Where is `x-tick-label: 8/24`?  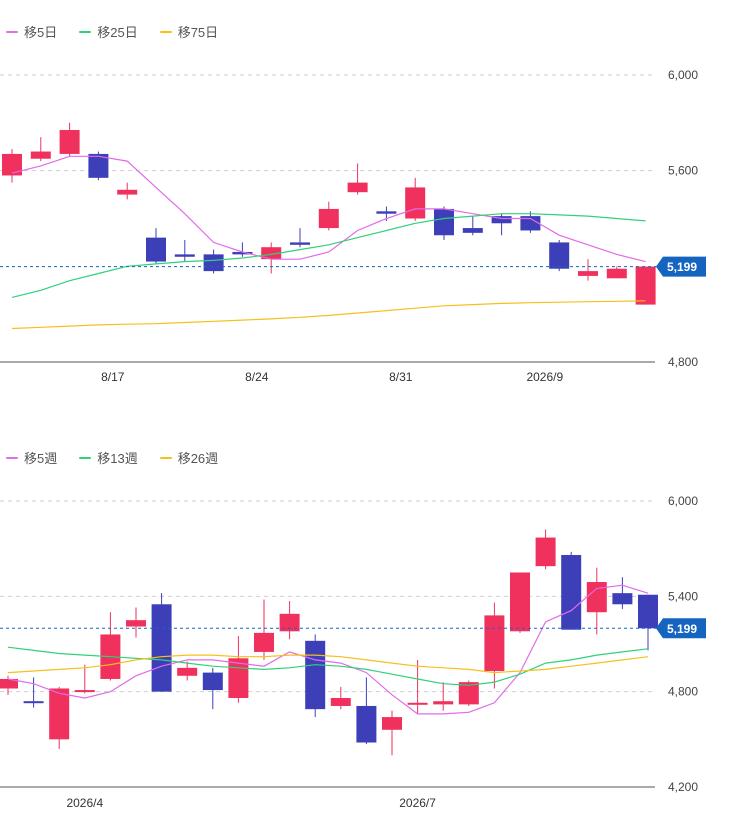 x-tick-label: 8/24 is located at coordinates (257, 377).